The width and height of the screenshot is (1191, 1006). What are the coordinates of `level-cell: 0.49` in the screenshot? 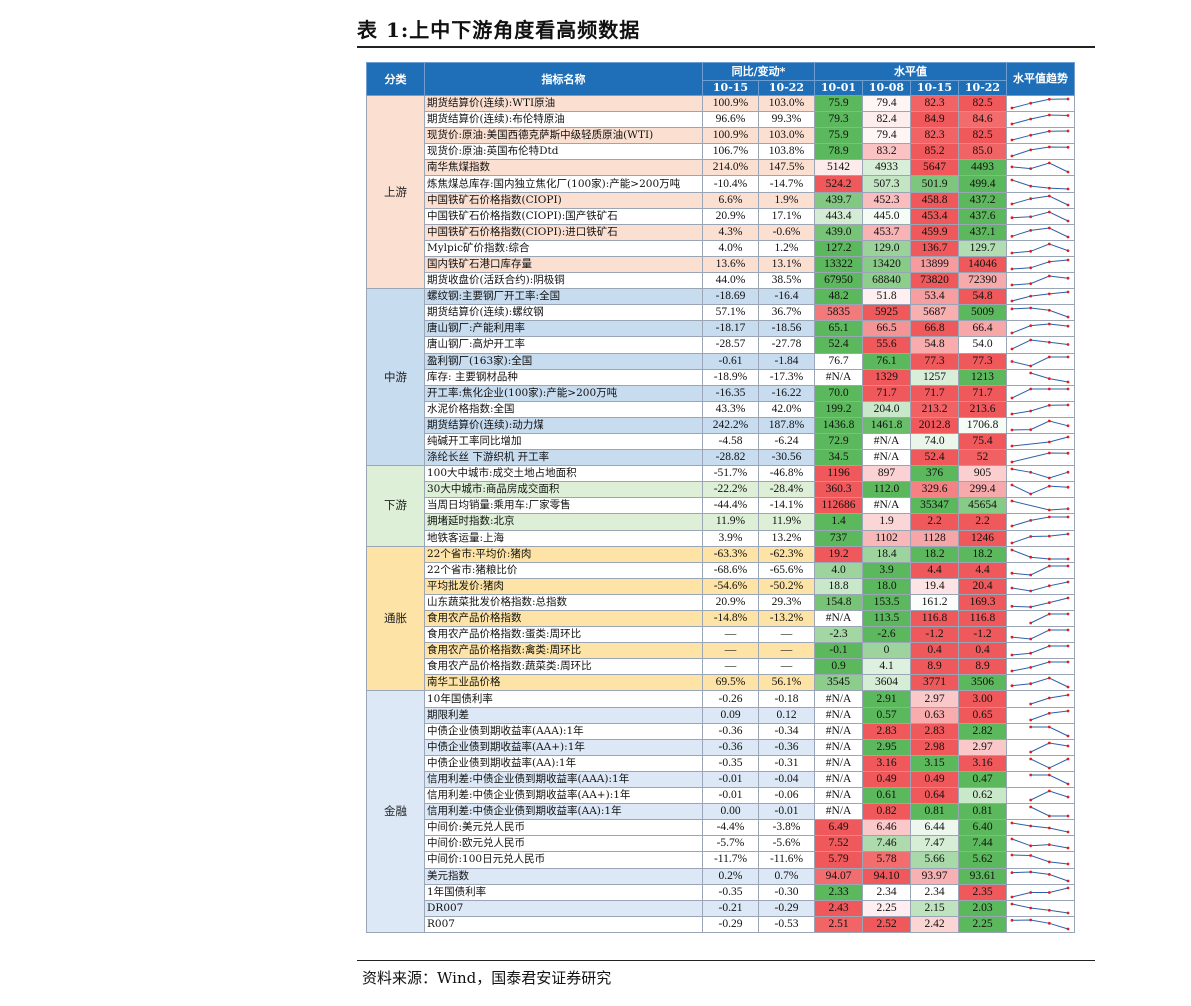 It's located at (886, 779).